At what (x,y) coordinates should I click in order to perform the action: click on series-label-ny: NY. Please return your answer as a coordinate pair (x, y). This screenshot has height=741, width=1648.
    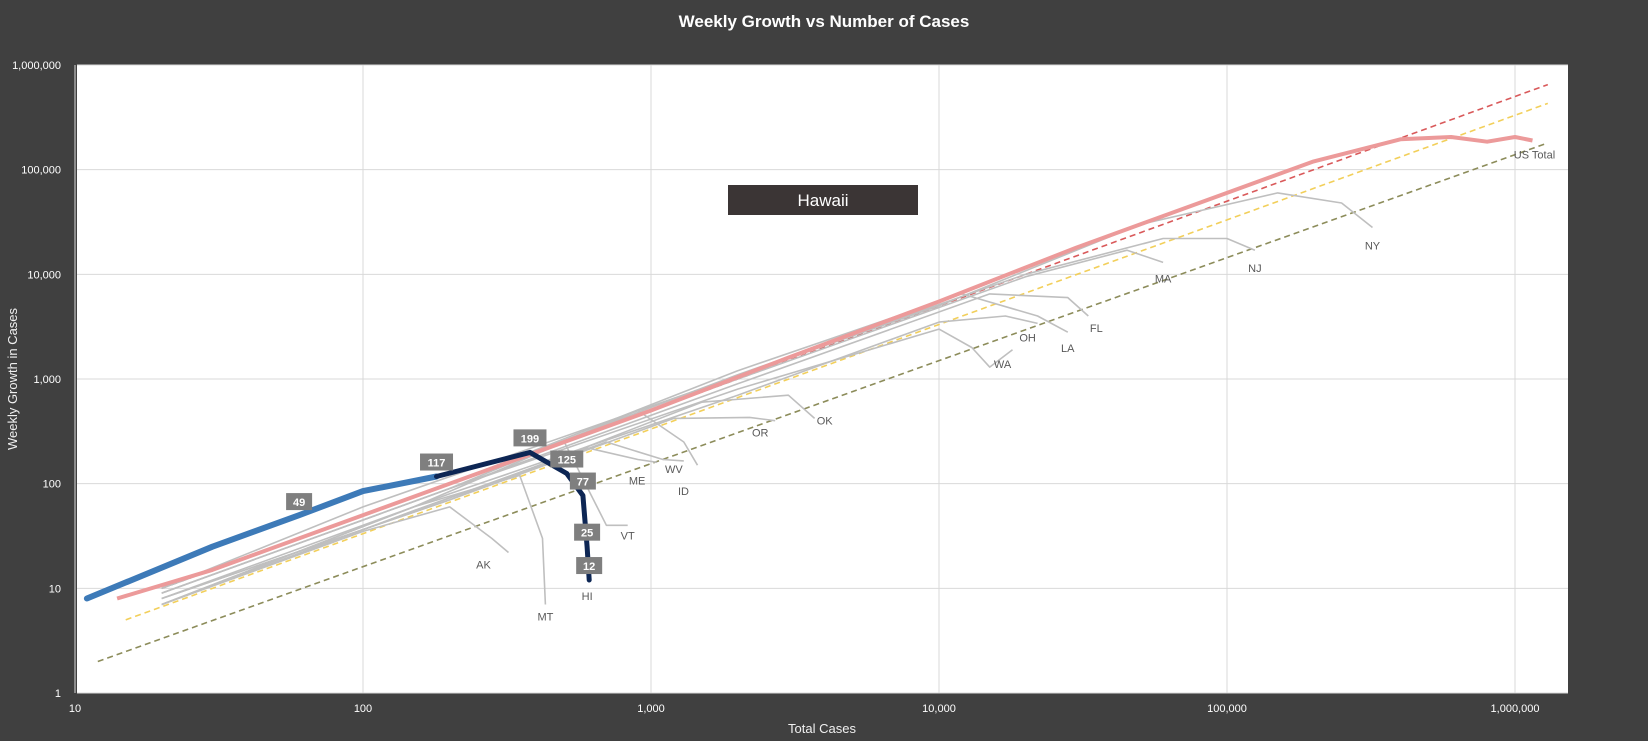
    Looking at the image, I should click on (1373, 247).